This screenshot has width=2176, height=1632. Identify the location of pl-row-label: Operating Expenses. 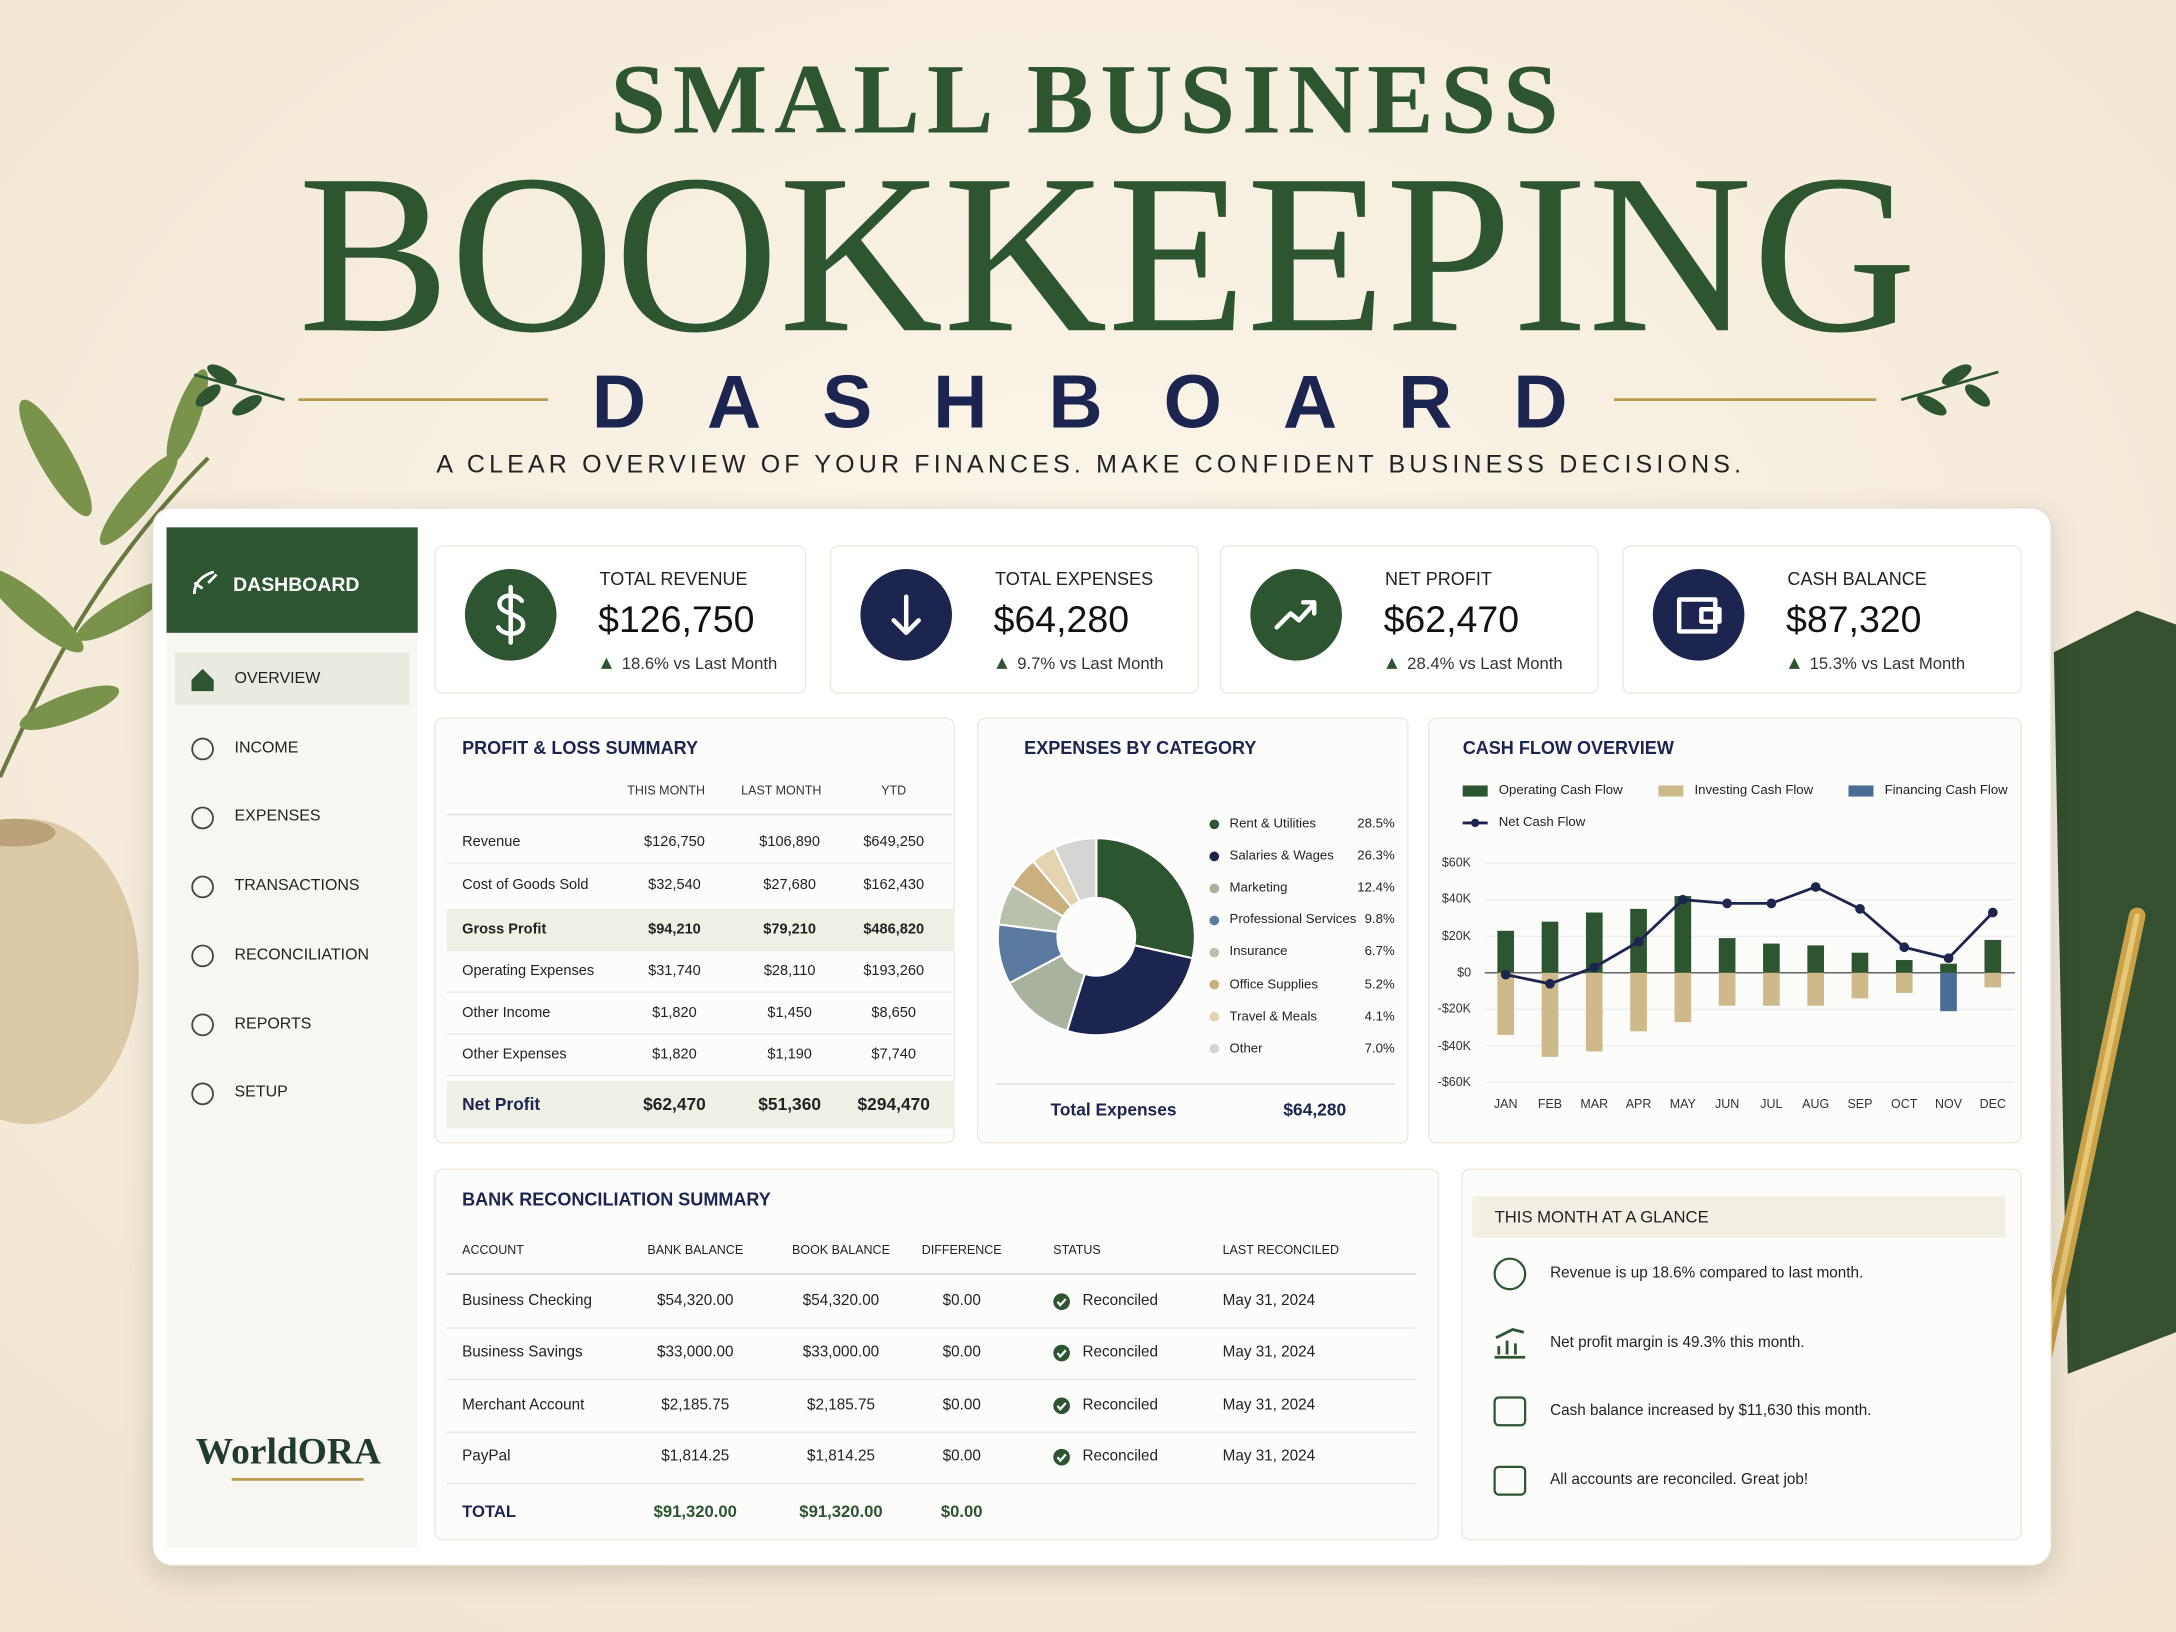
(528, 971).